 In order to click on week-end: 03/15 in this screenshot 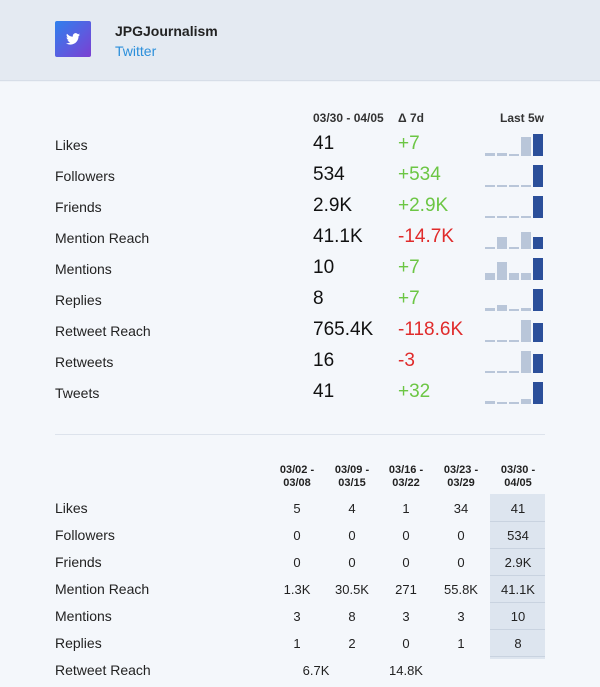, I will do `click(352, 483)`.